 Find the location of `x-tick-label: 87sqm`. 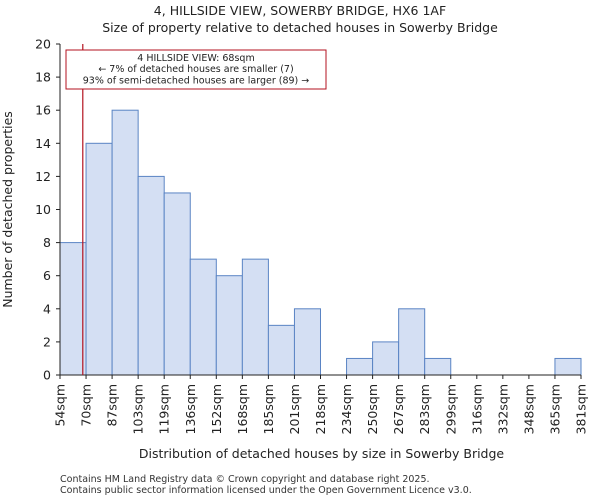

x-tick-label: 87sqm is located at coordinates (112, 405).